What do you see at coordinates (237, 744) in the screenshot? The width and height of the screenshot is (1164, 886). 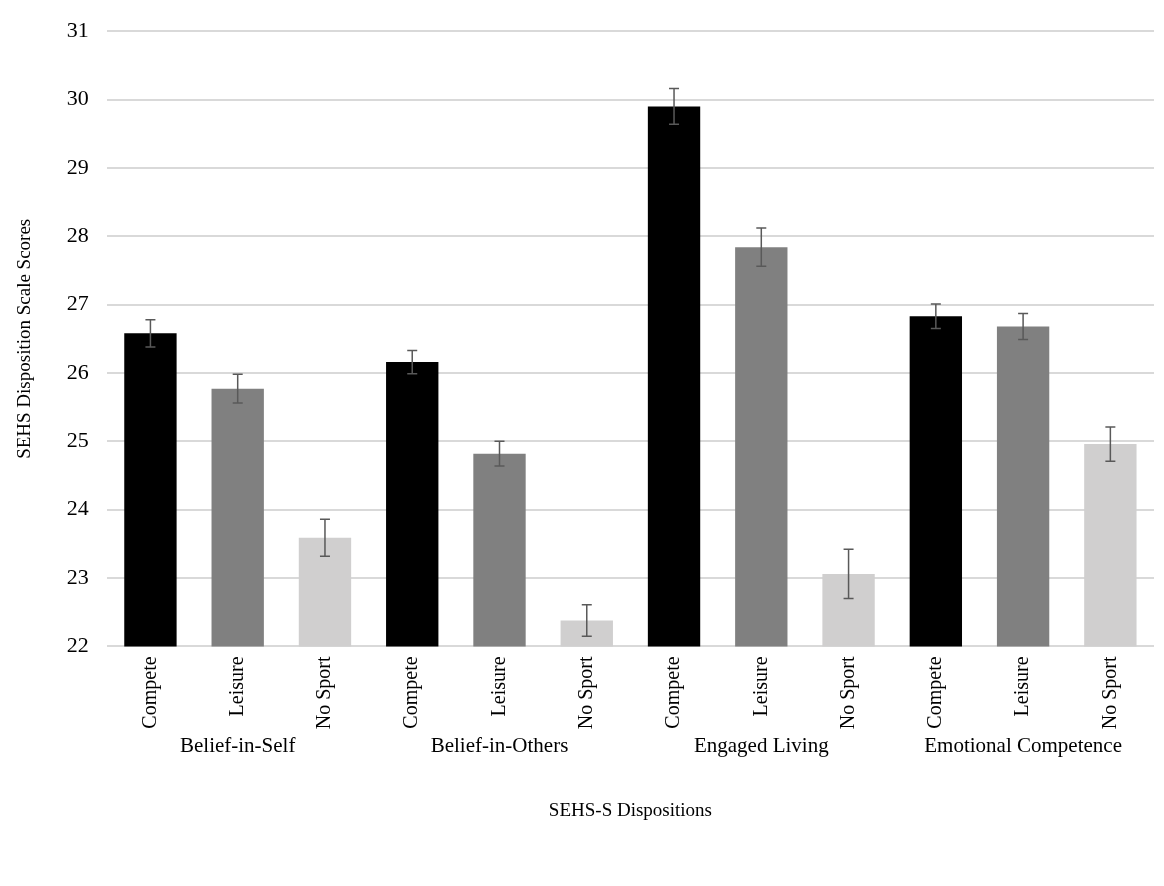 I see `text: Belief-in-Self` at bounding box center [237, 744].